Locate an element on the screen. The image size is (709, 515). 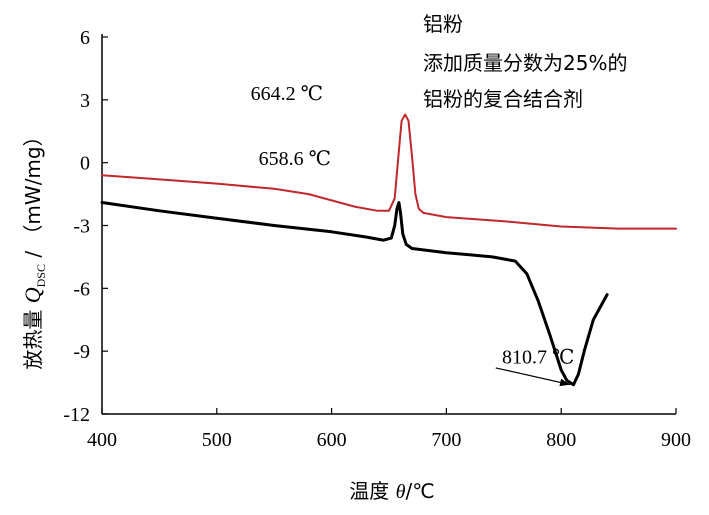
x-axis-label-prefix: 温度 is located at coordinates (372, 491).